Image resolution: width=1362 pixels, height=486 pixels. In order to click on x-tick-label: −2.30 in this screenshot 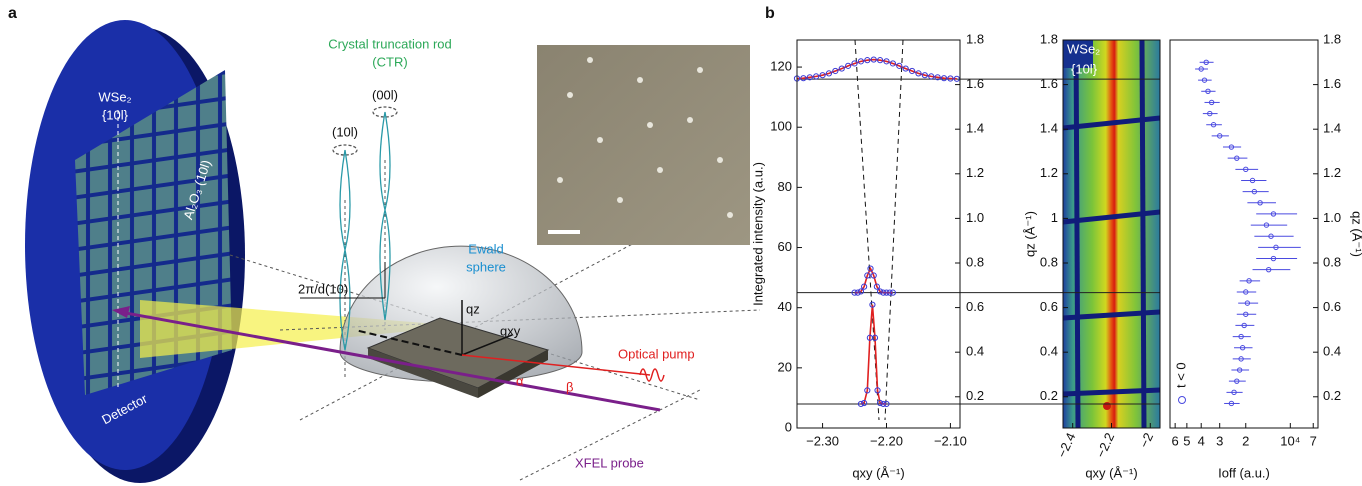, I will do `click(822, 440)`.